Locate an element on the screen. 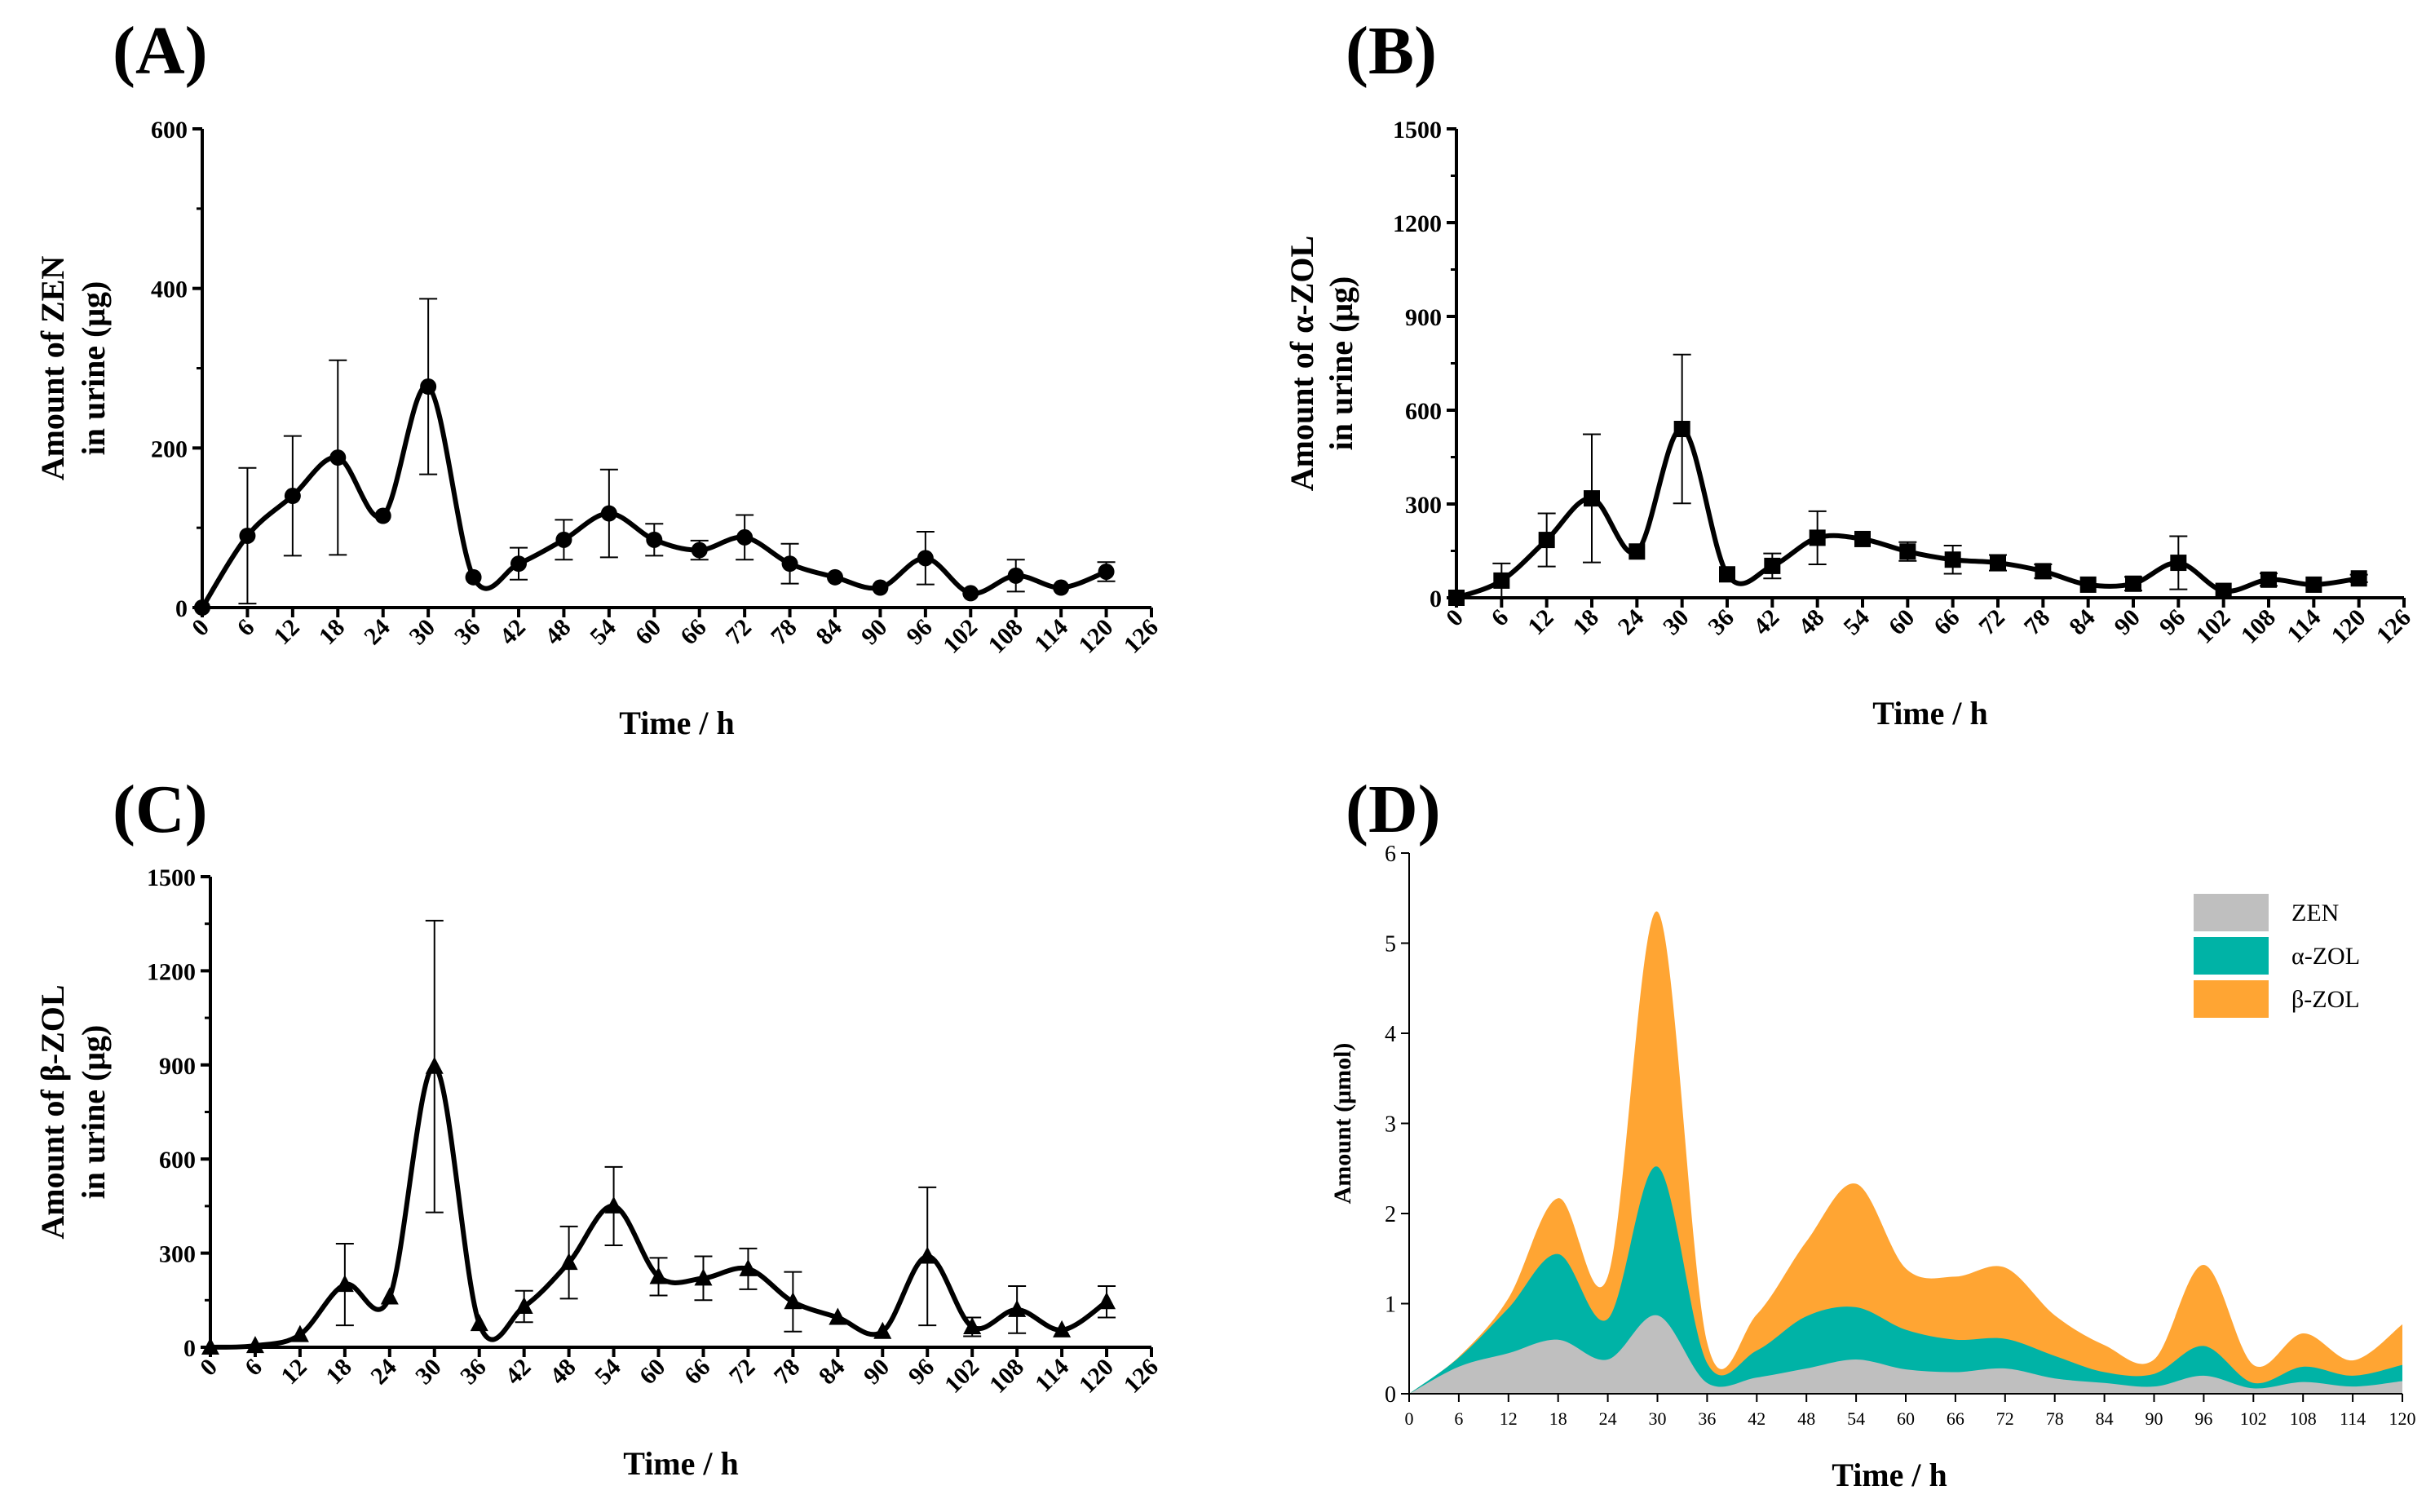 The height and width of the screenshot is (1512, 2435). panel-d-ytick-label: 0 is located at coordinates (1390, 1395).